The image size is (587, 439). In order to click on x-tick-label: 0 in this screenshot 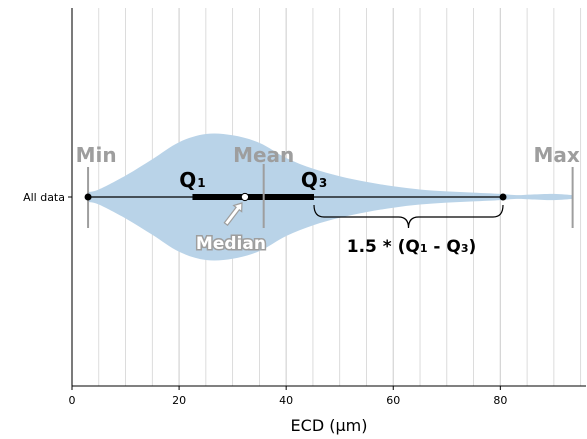, I will do `click(72, 400)`.